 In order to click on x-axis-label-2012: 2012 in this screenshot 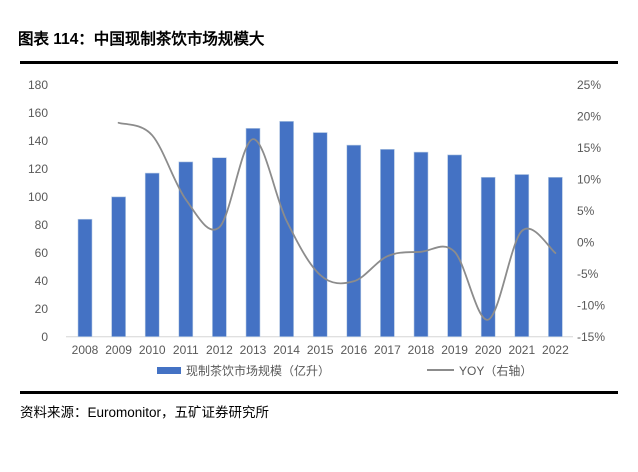, I will do `click(219, 350)`.